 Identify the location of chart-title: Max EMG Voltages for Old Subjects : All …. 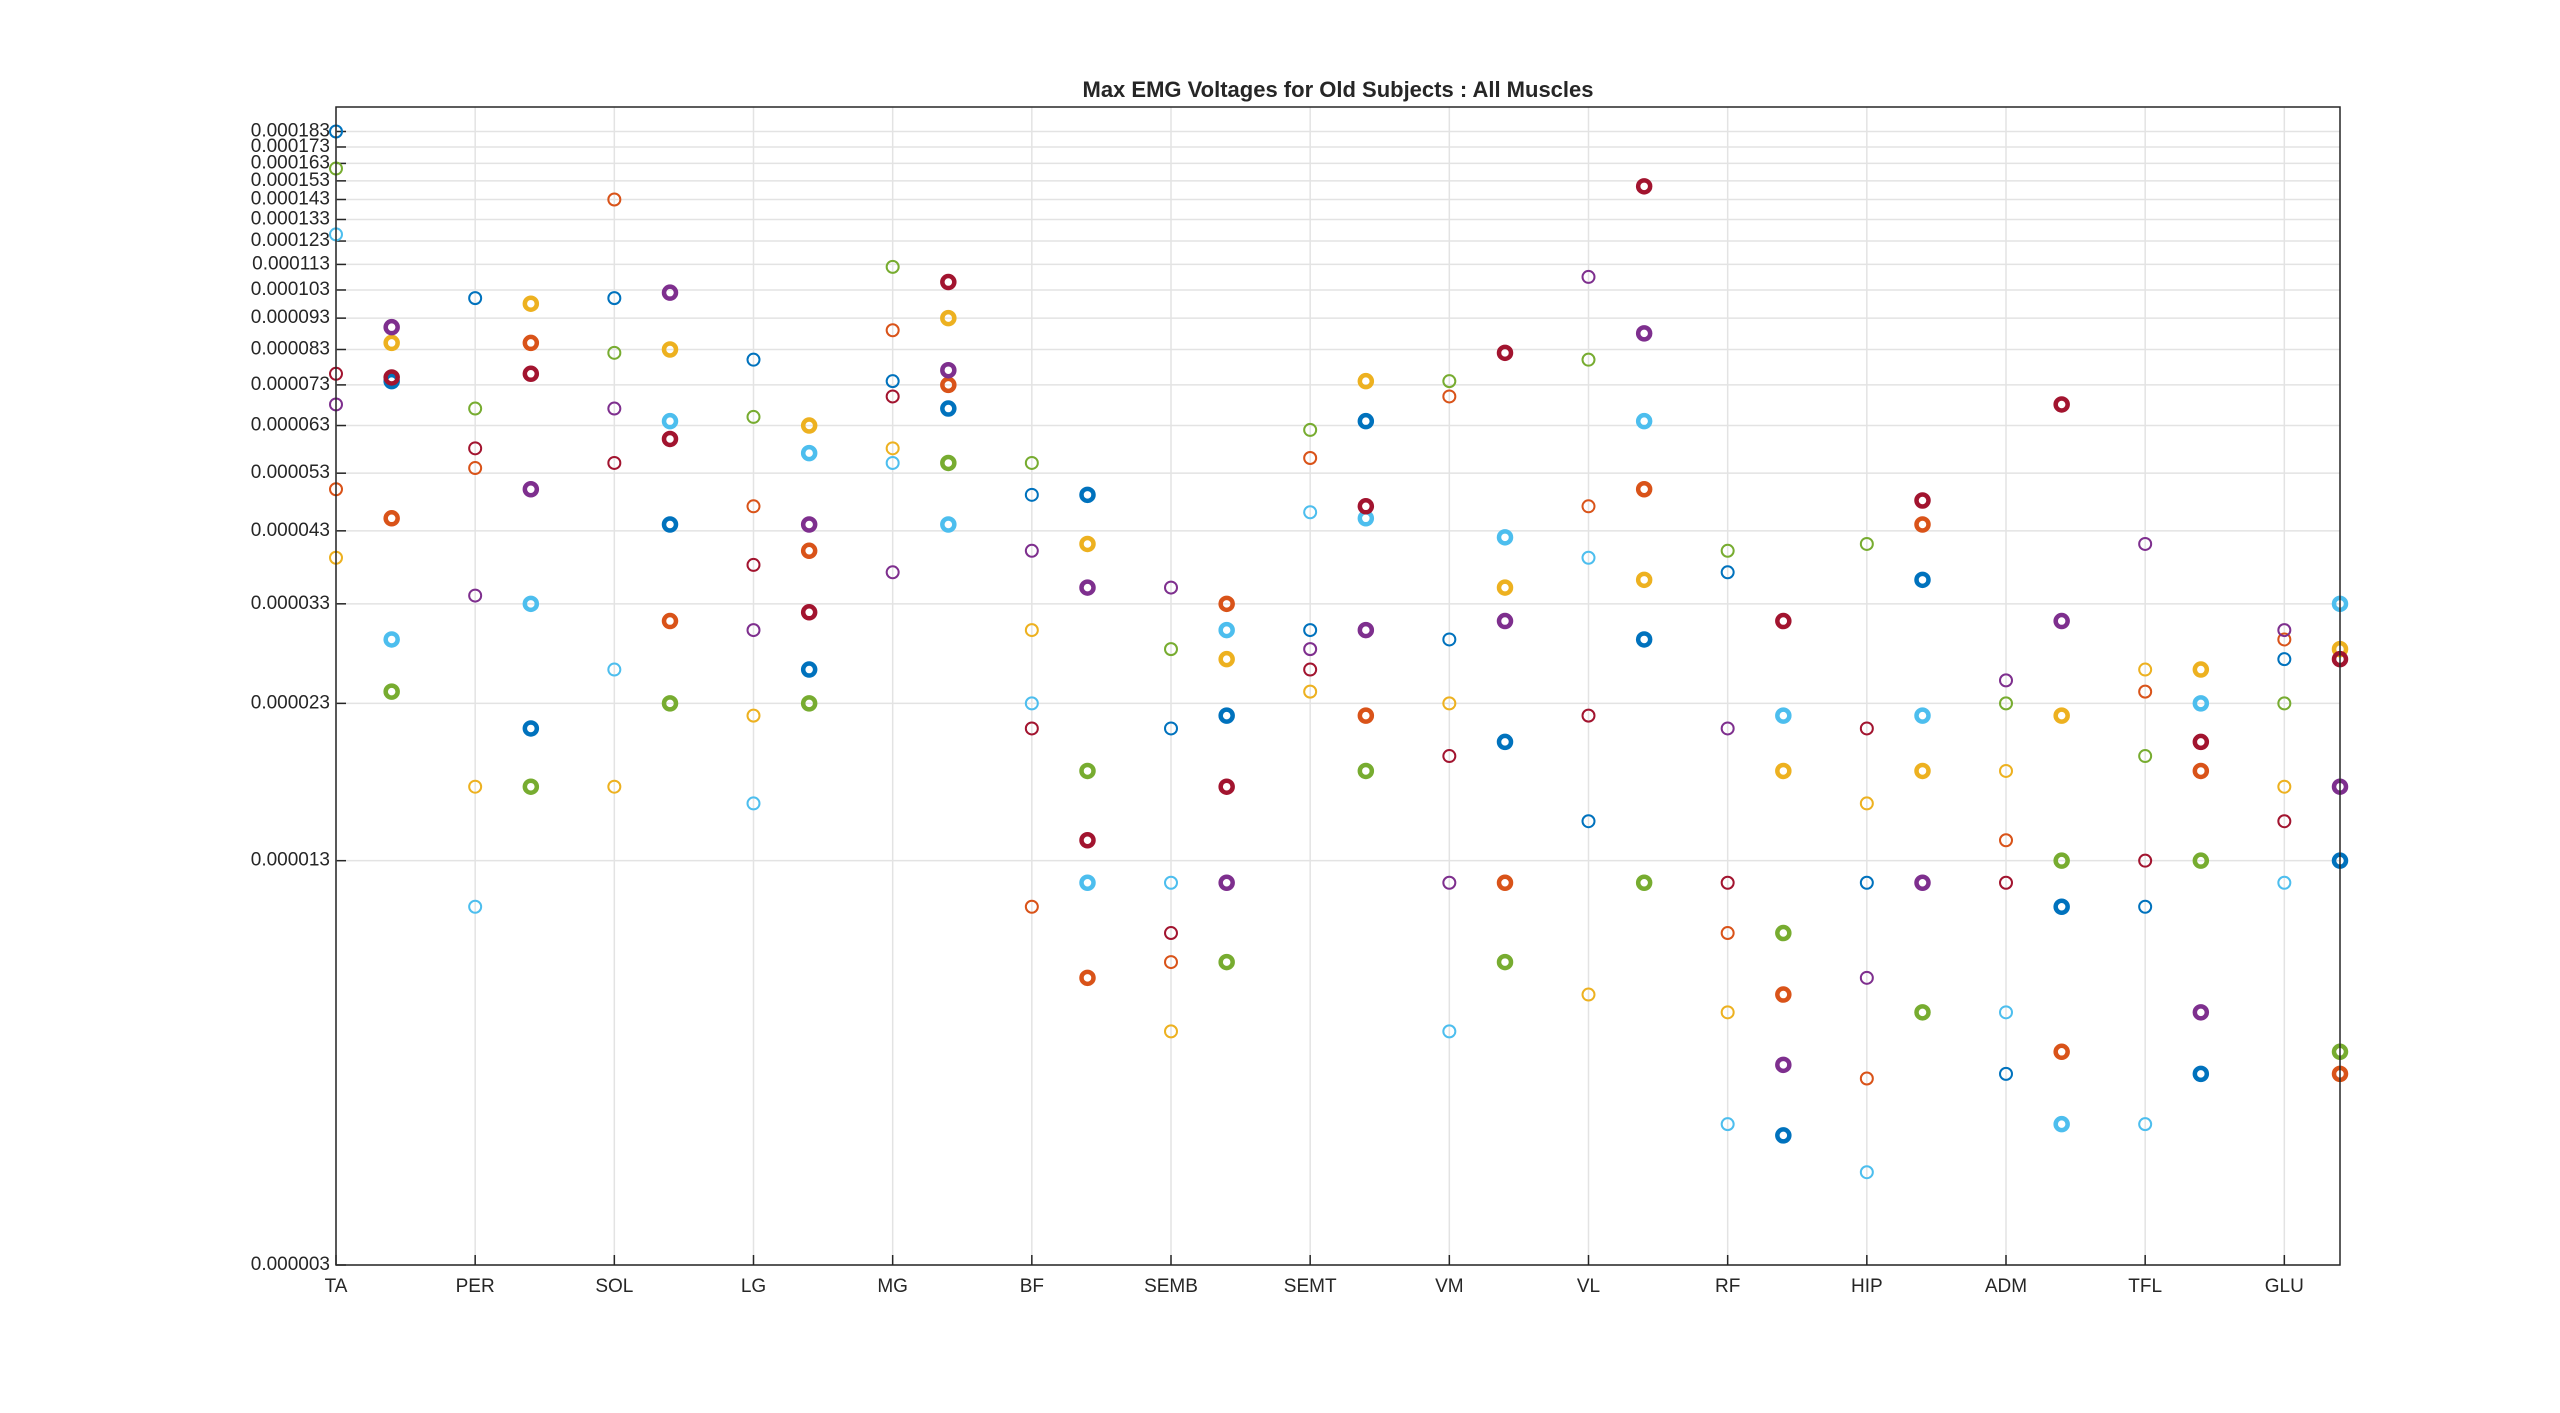
(1338, 89).